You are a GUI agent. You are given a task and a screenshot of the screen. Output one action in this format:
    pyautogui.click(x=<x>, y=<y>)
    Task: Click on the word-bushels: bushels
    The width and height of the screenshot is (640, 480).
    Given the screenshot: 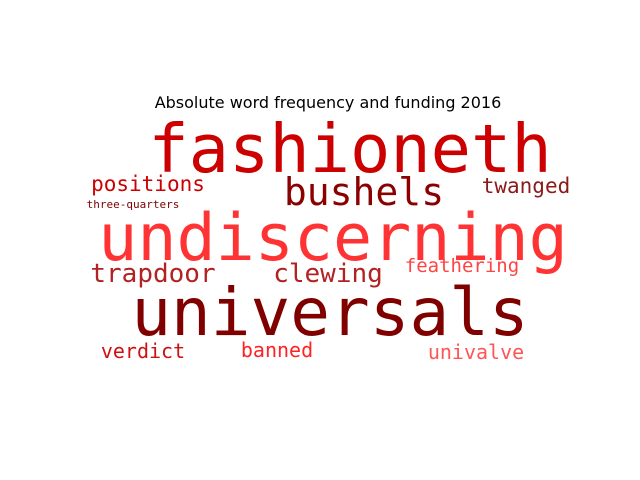 What is the action you would take?
    pyautogui.click(x=364, y=192)
    